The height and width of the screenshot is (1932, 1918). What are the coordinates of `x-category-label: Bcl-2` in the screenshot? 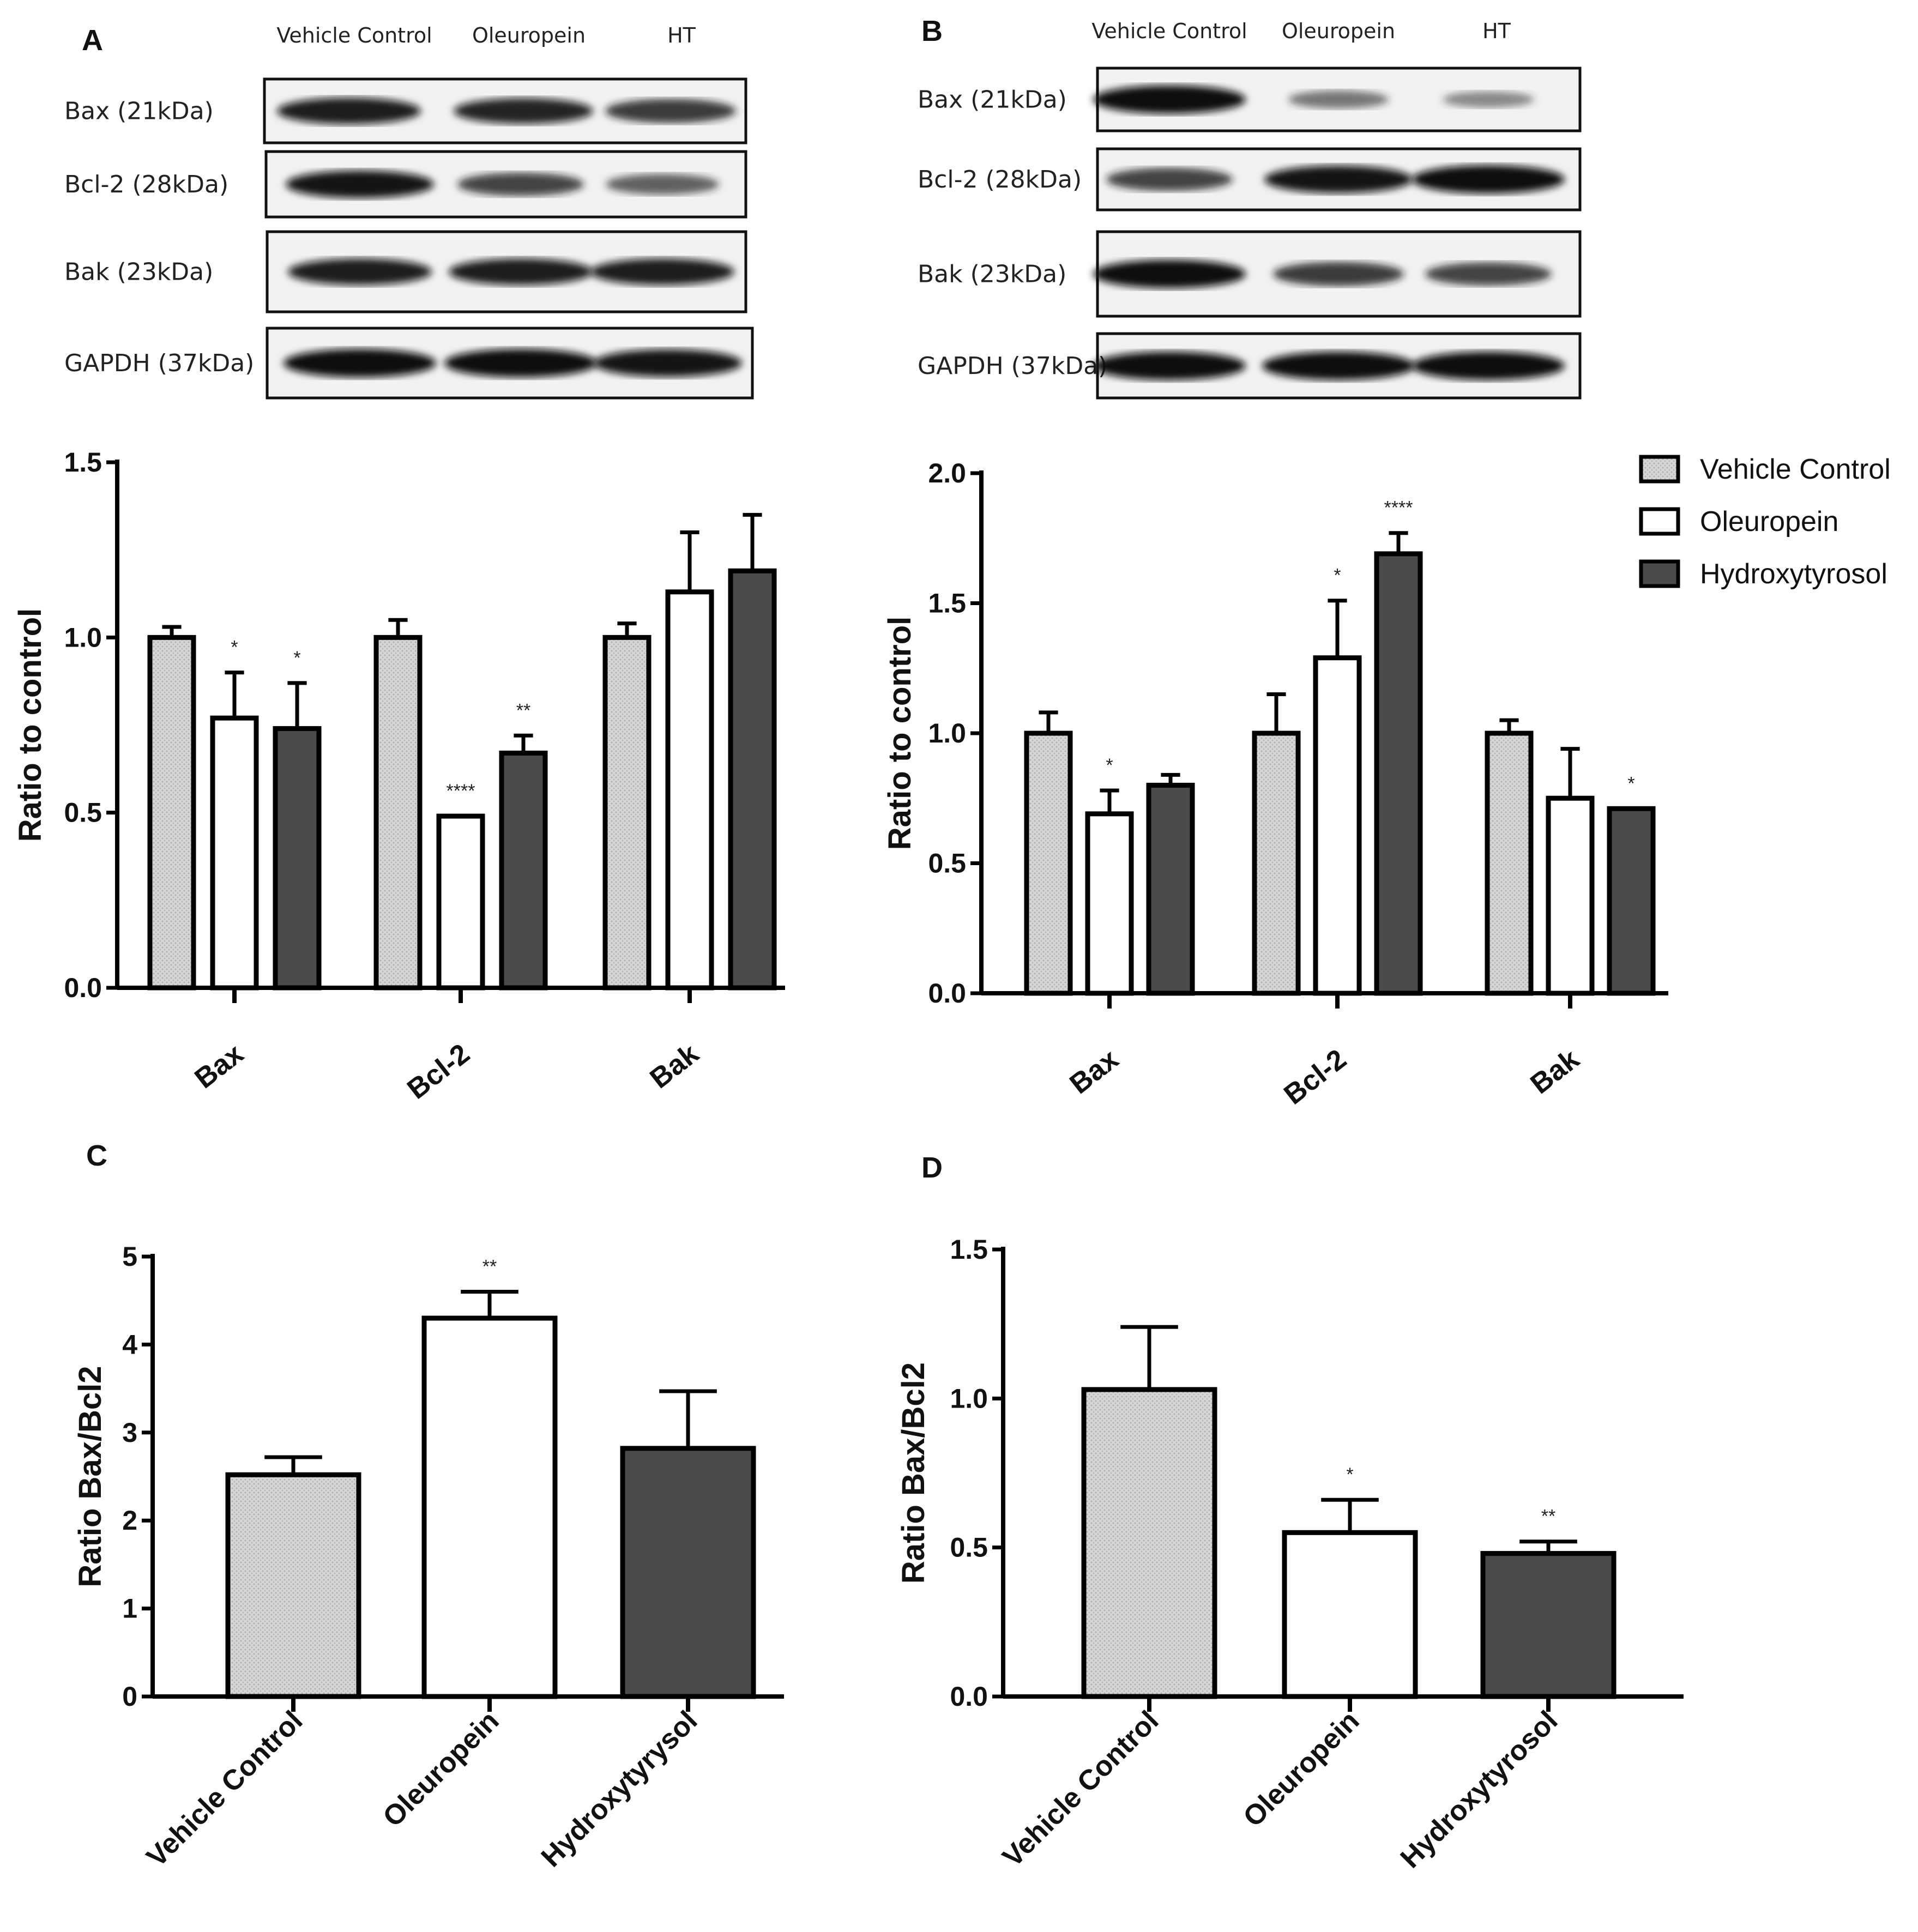 It's located at (1315, 1077).